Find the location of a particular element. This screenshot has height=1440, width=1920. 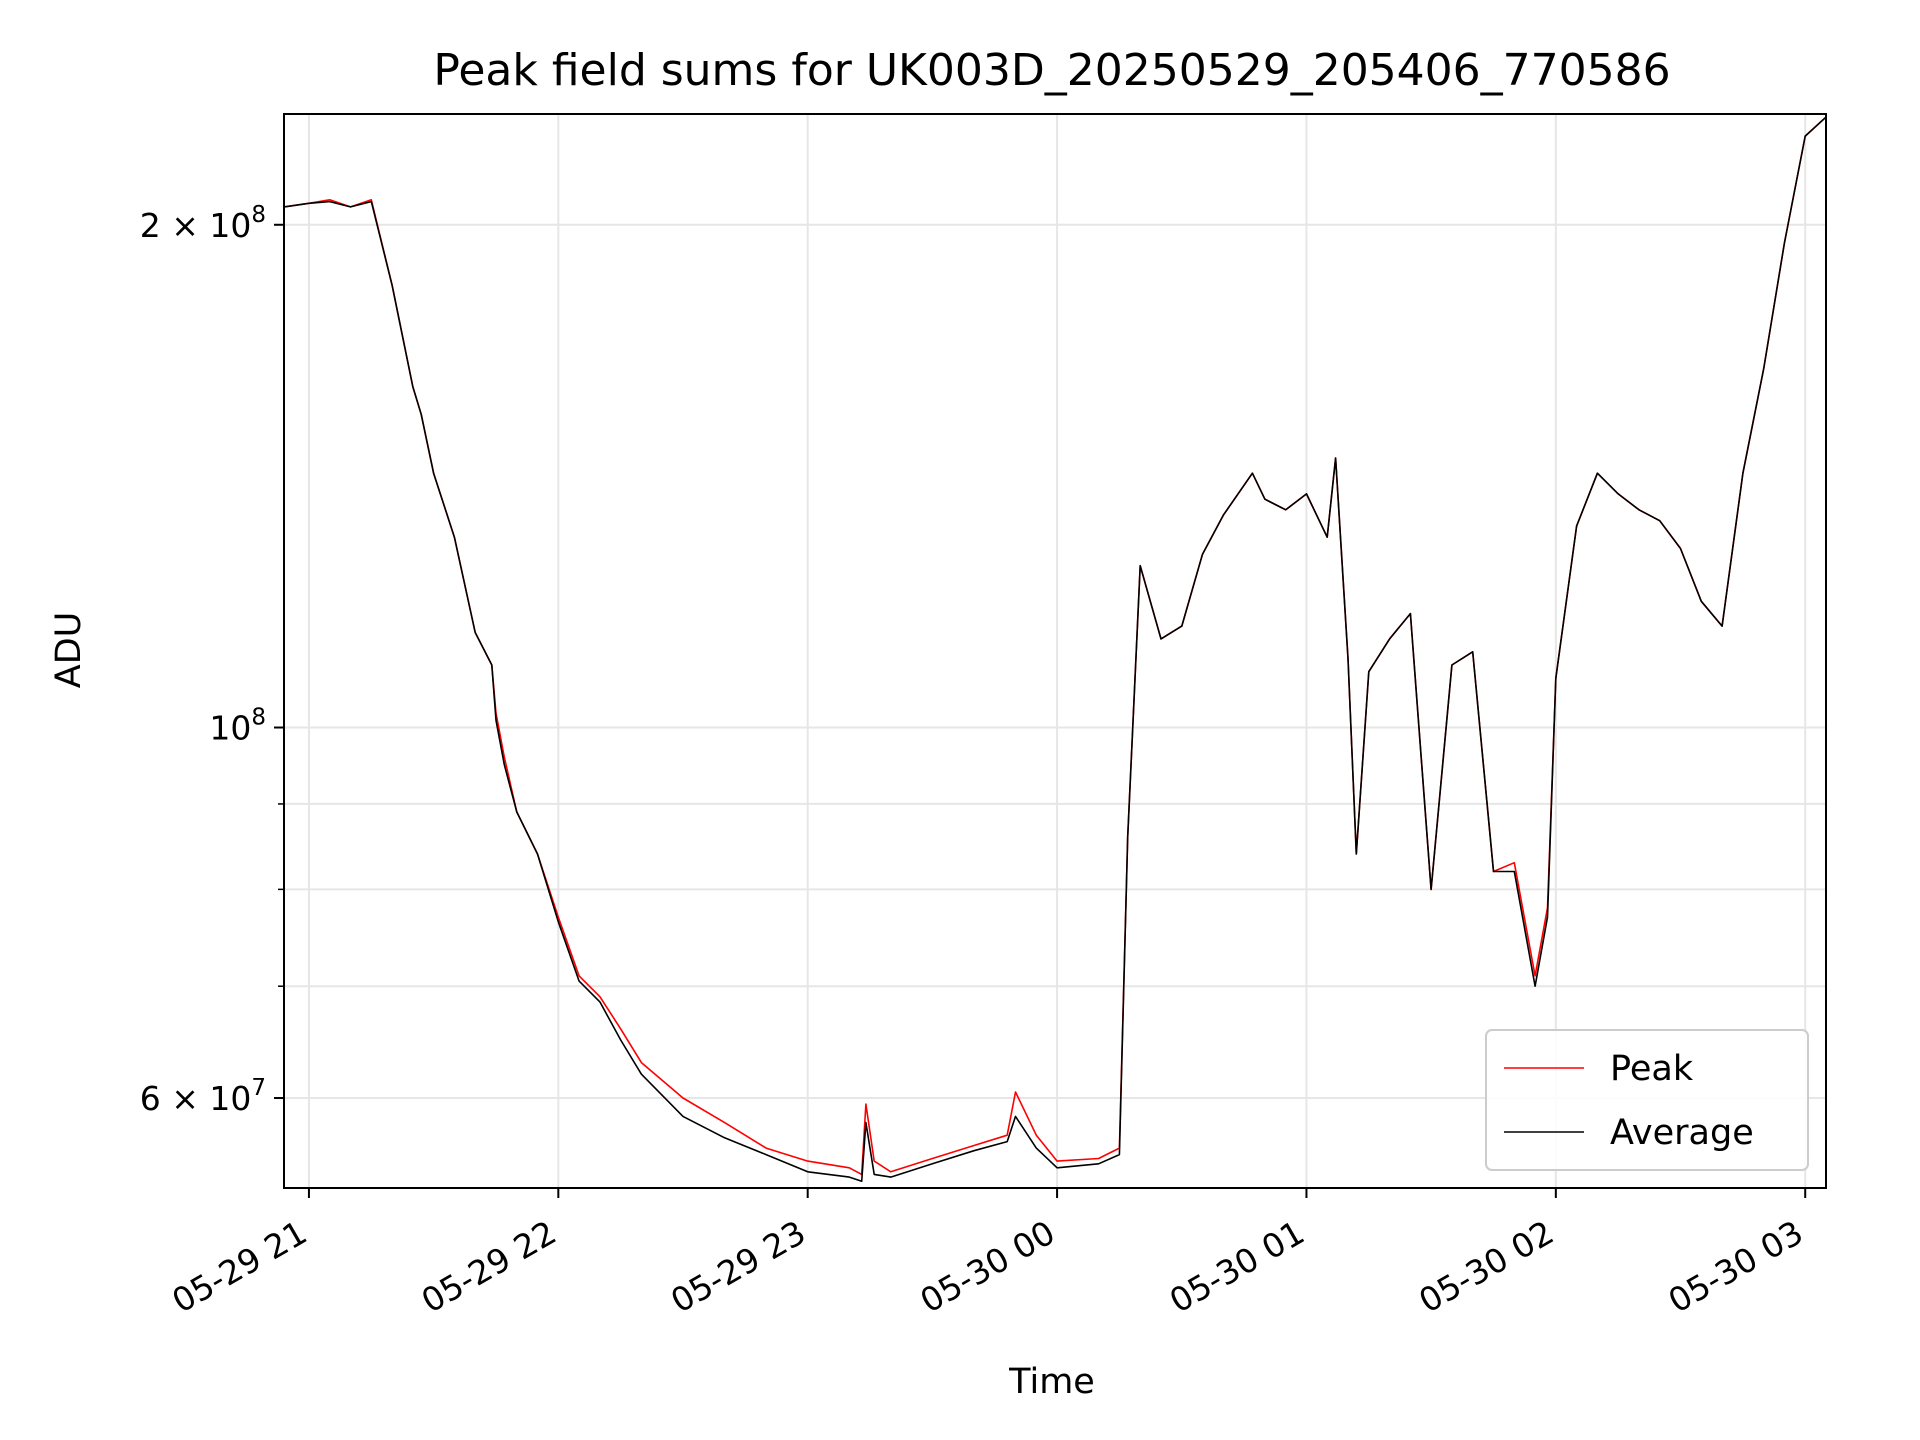

x-axis-label: Time is located at coordinates (1051, 1382).